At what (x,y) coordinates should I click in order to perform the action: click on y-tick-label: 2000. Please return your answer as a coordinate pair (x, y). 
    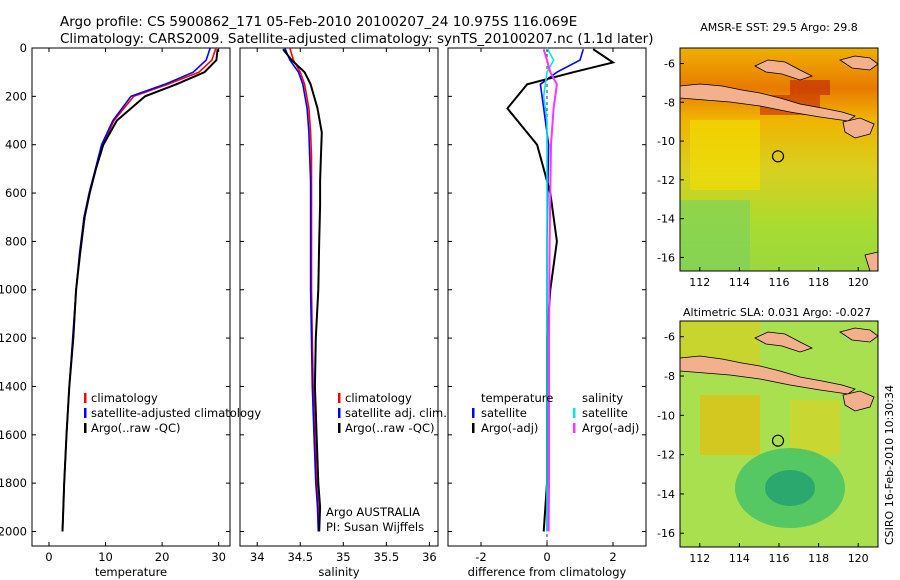
    Looking at the image, I should click on (13, 531).